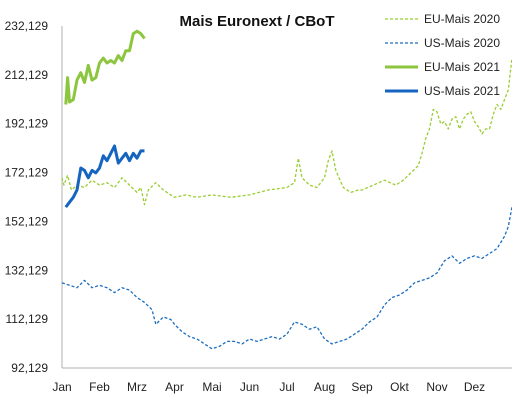 The width and height of the screenshot is (512, 404). What do you see at coordinates (174, 387) in the screenshot?
I see `x-tick-label: Apr` at bounding box center [174, 387].